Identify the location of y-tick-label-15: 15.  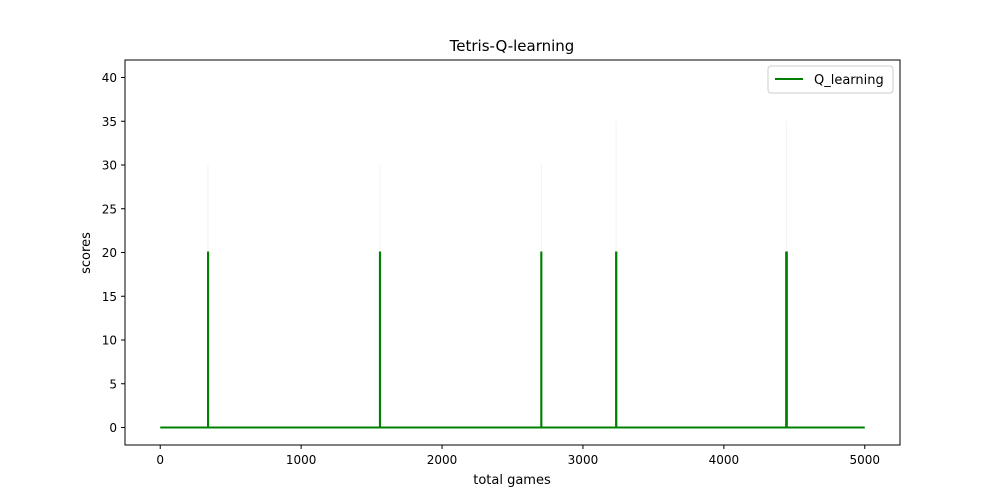
(109, 297).